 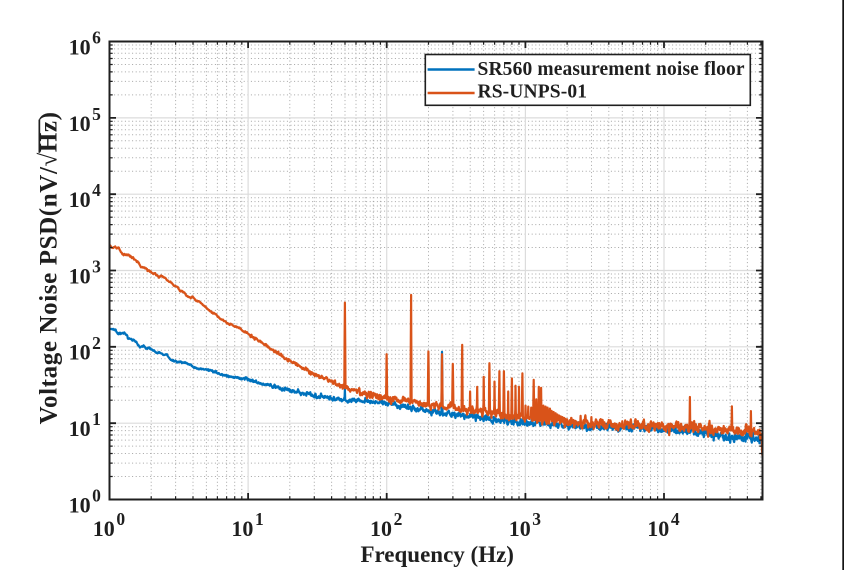 What do you see at coordinates (437, 554) in the screenshot?
I see `svg-text: Frequency (Hz)` at bounding box center [437, 554].